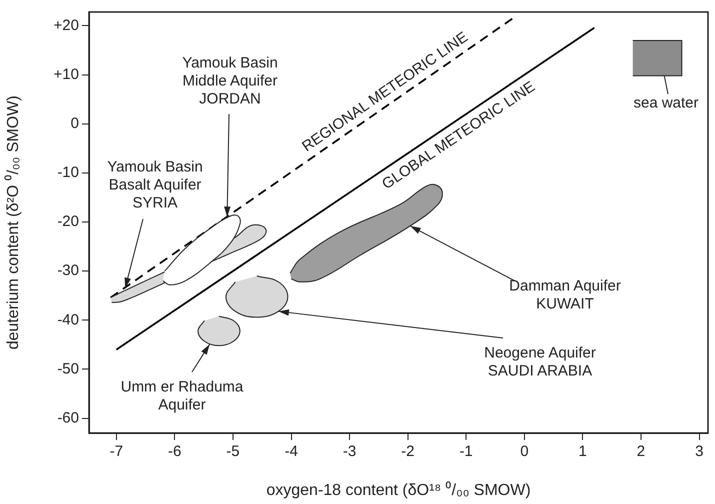 The width and height of the screenshot is (715, 504). Describe the element at coordinates (155, 185) in the screenshot. I see `annotation: Yamouk Basin Basalt Aquifer SYRIA` at that location.